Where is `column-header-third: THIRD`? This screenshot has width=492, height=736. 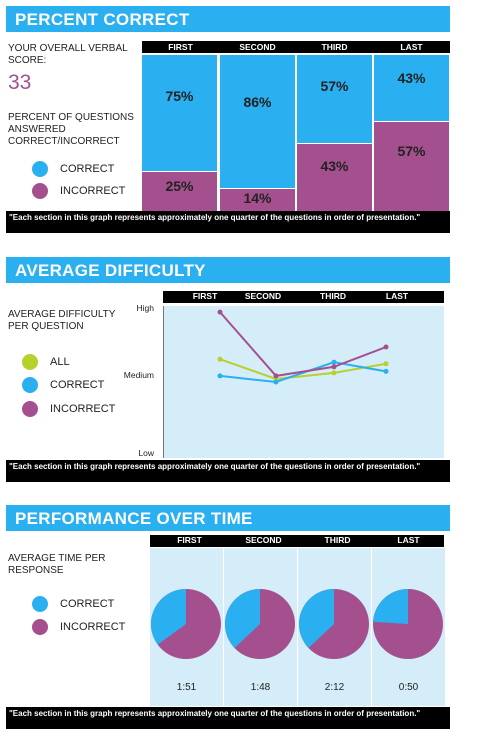 column-header-third: THIRD is located at coordinates (334, 47).